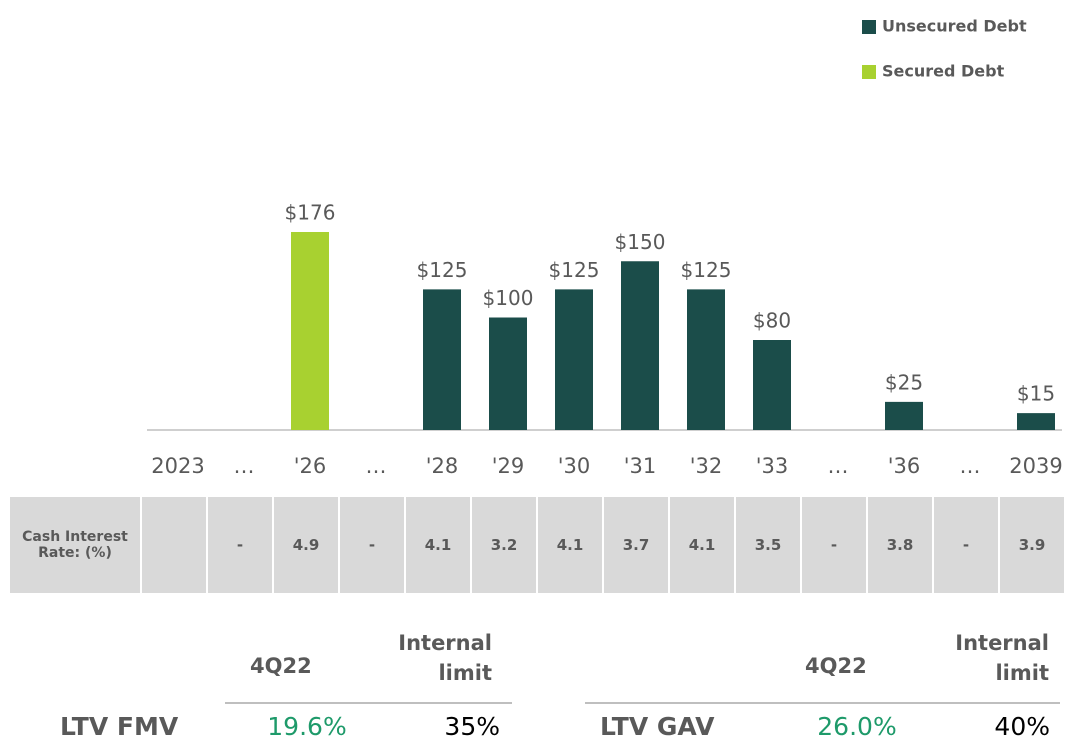 This screenshot has width=1070, height=756. What do you see at coordinates (574, 466) in the screenshot?
I see `x-tick-label: '30` at bounding box center [574, 466].